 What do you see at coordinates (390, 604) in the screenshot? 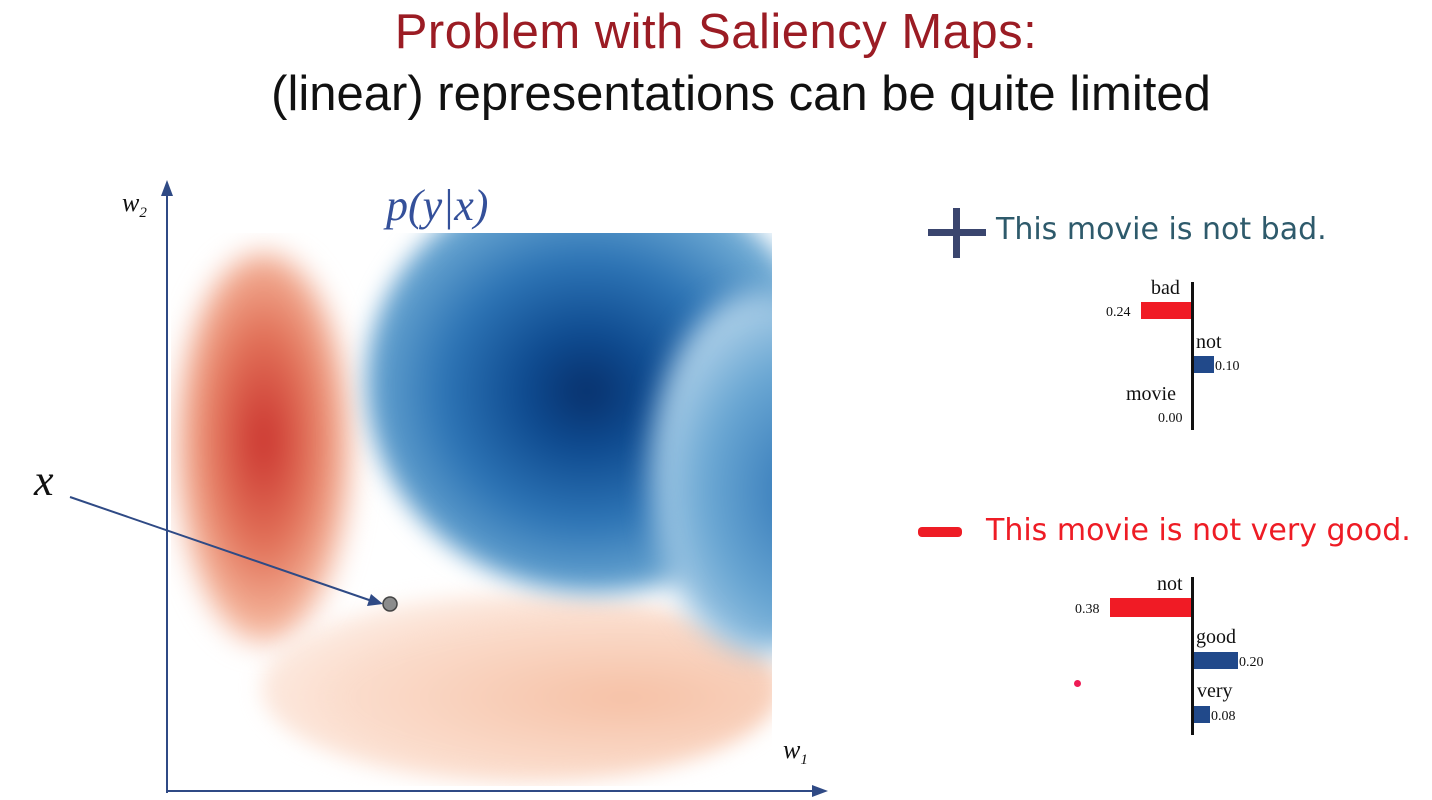
I see `input-point` at bounding box center [390, 604].